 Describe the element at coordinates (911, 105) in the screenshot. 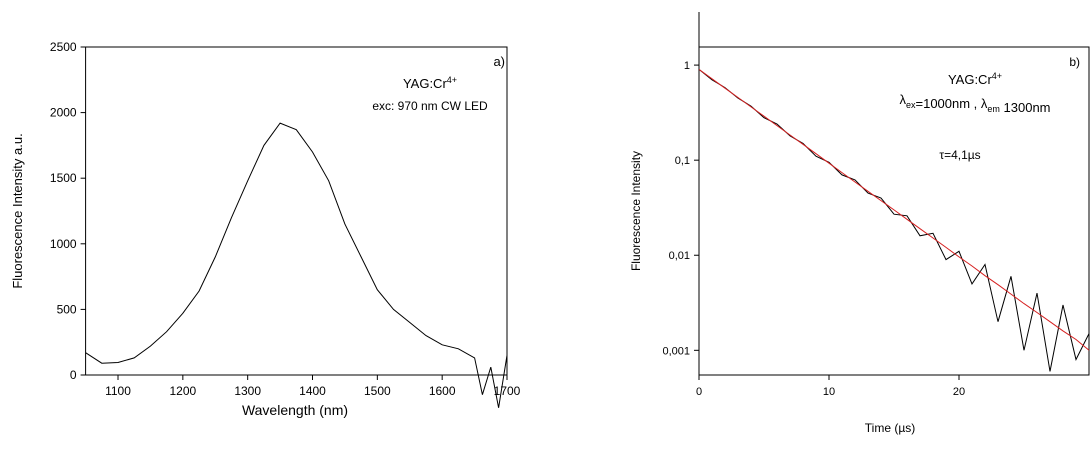

I see `annotation-part: ex` at that location.